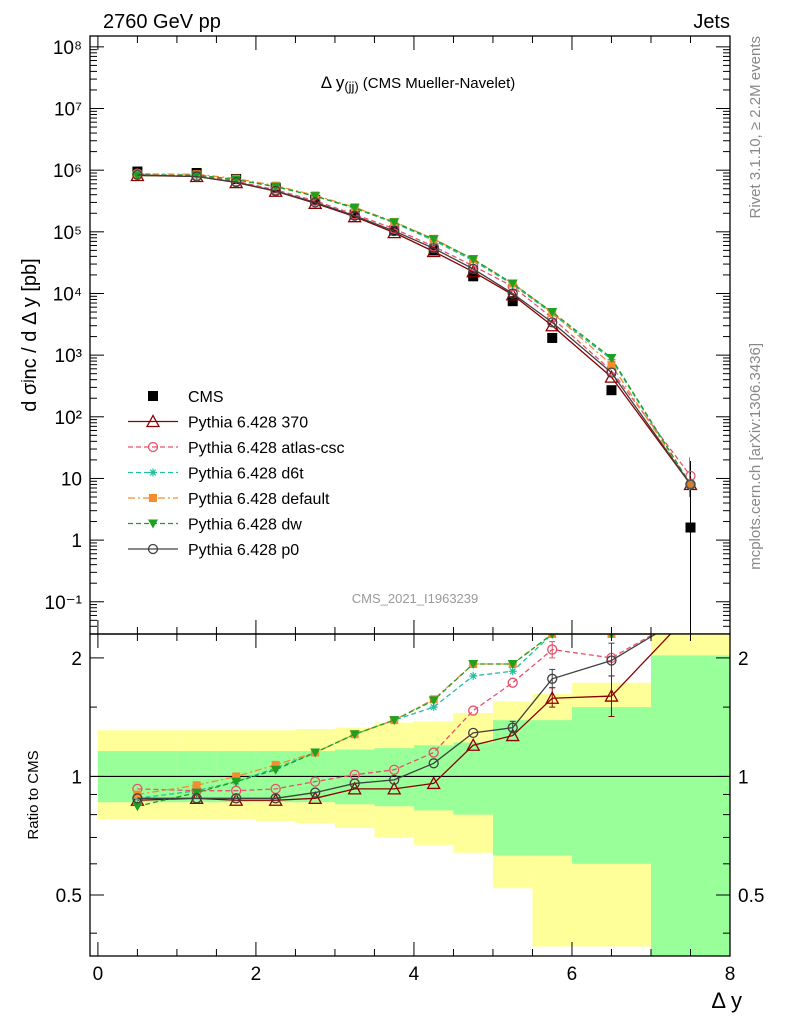 This screenshot has width=786, height=1029. I want to click on y-tick-label: 10², so click(68, 418).